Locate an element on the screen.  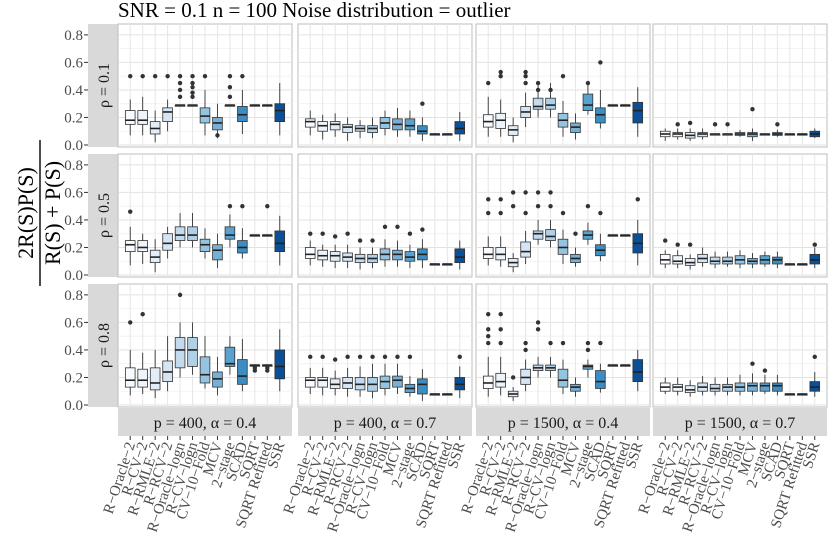
y-axis-label-numerator: 2R(S)P(S) is located at coordinates (25, 213).